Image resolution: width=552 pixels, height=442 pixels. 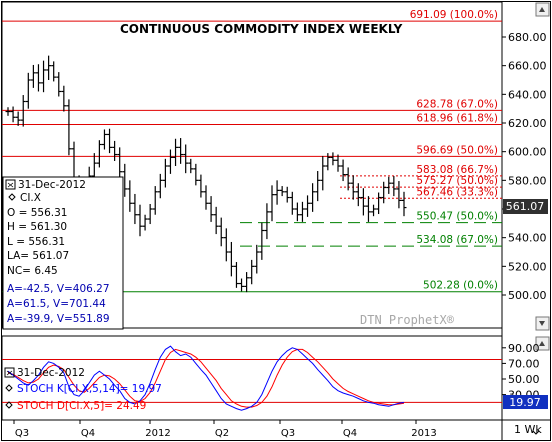 I want to click on fib-level-label: 628.78 (67.0%), so click(x=457, y=104).